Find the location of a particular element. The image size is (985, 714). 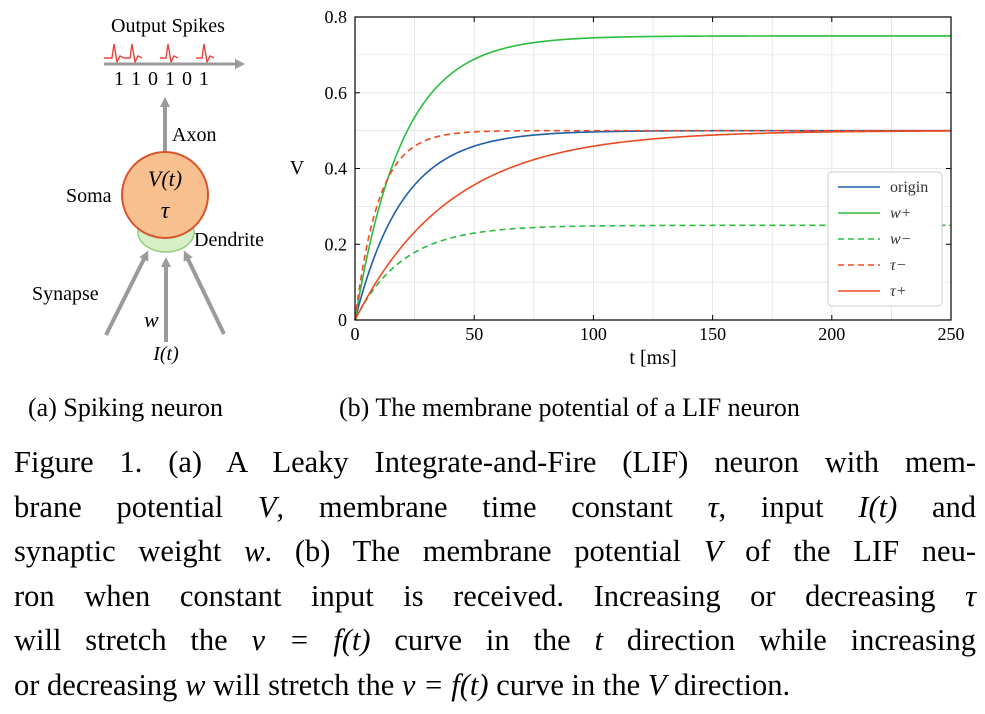

x-tick-label: 0 is located at coordinates (355, 334).